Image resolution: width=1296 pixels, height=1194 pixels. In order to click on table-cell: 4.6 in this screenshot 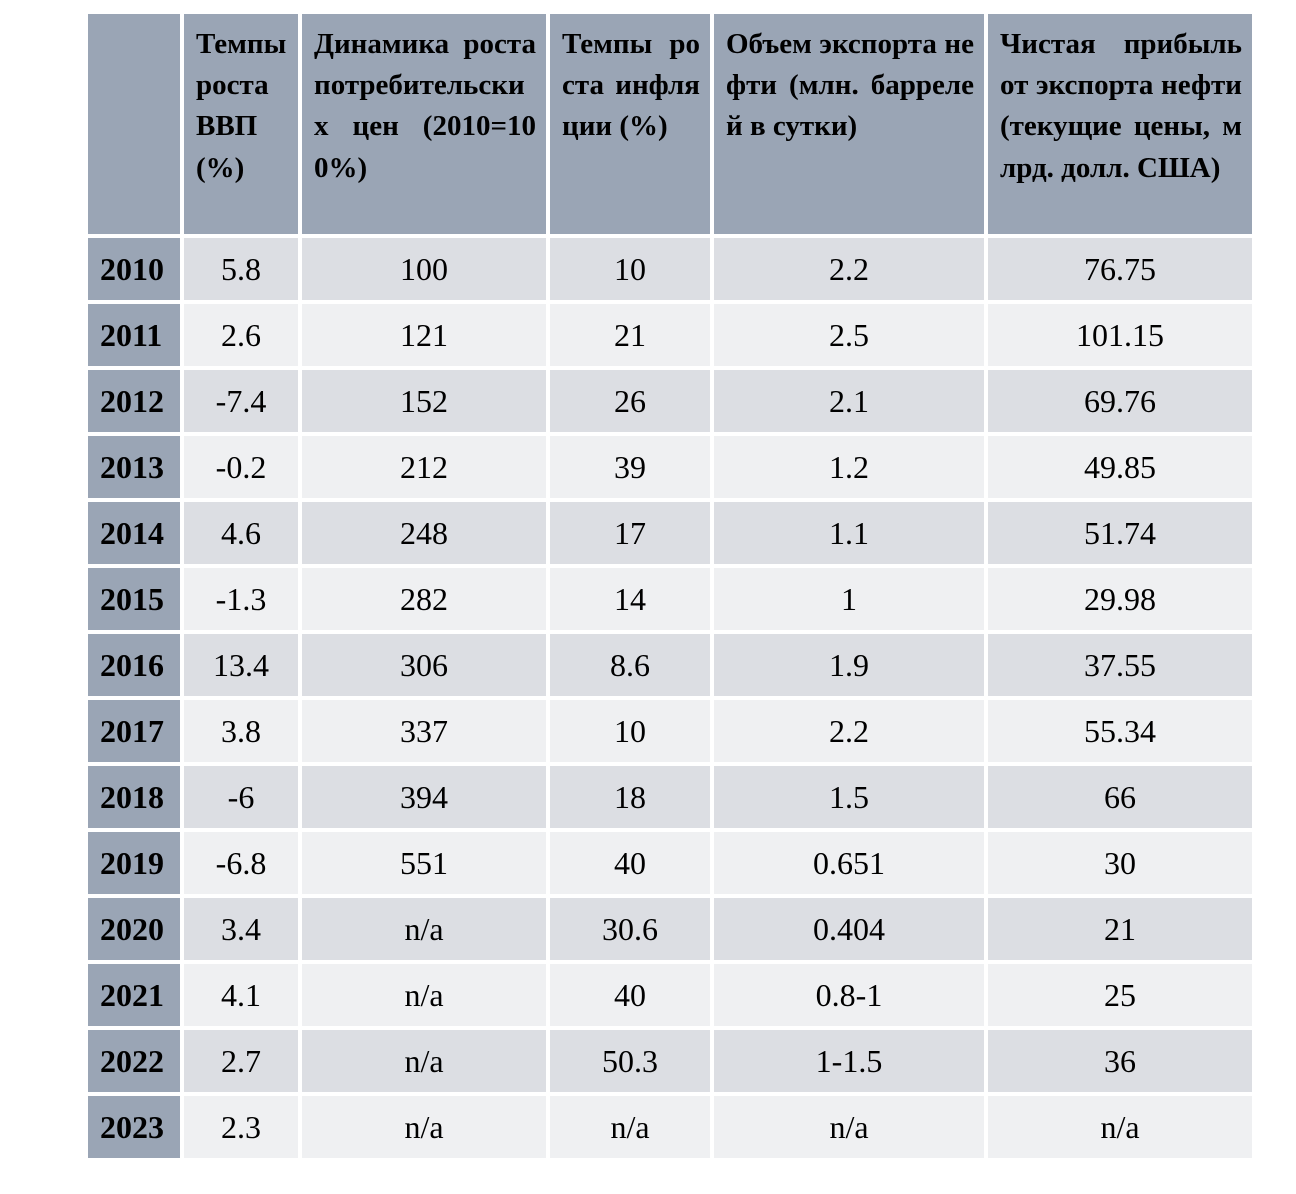, I will do `click(241, 533)`.